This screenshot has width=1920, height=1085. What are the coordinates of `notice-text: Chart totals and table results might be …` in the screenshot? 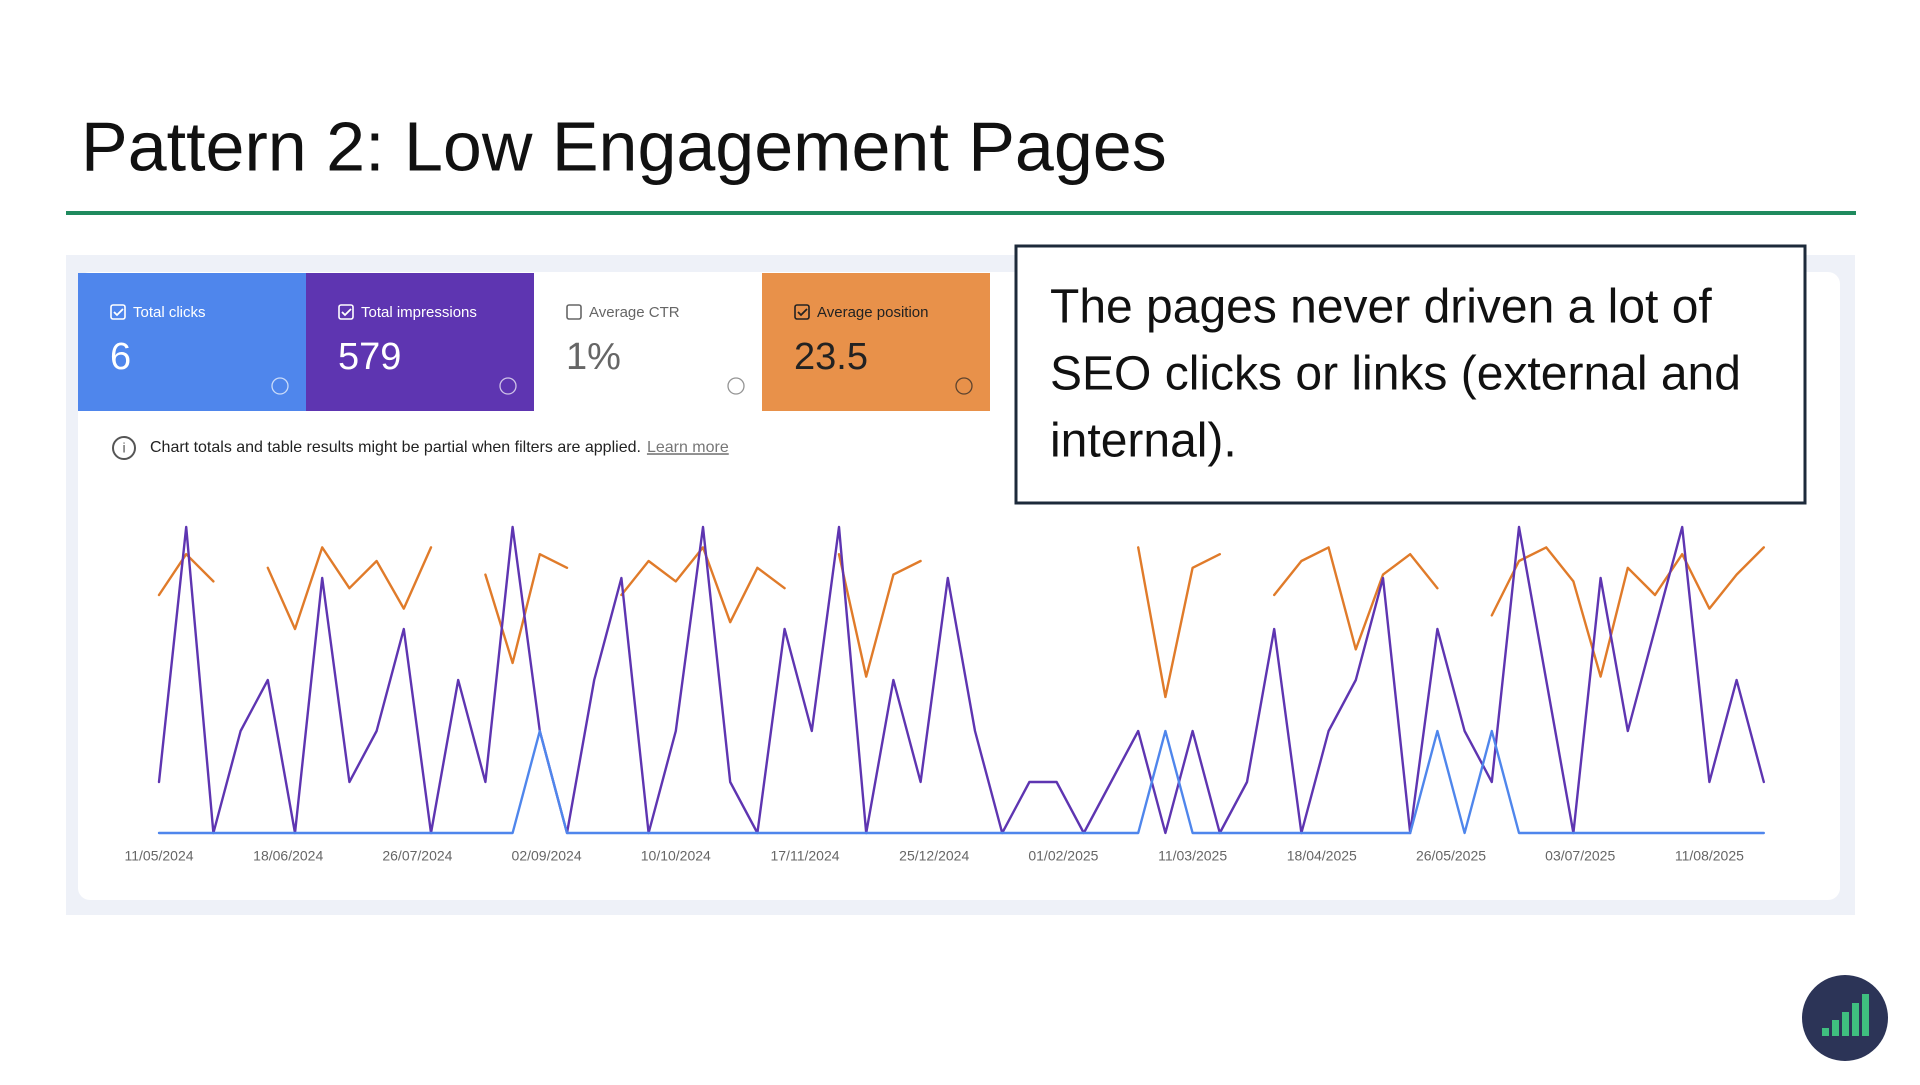 It's located at (395, 447).